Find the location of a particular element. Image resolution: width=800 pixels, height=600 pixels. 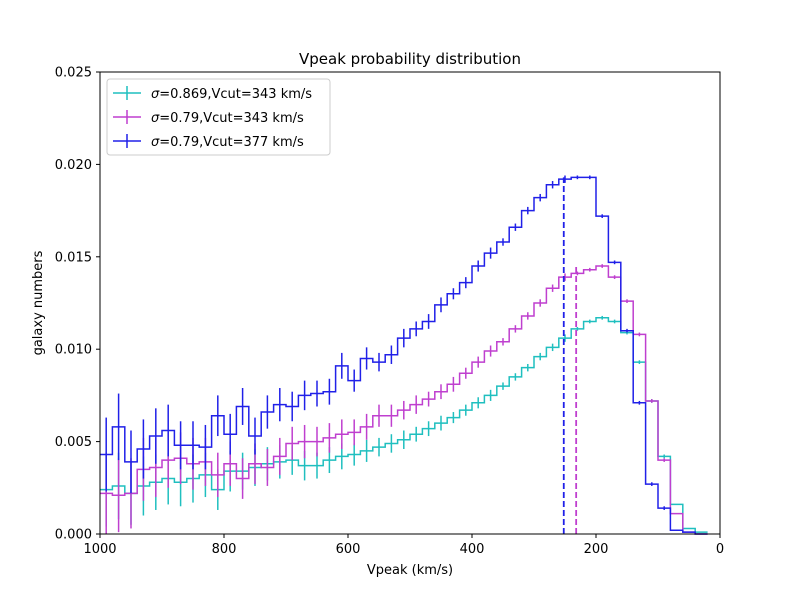

legend-box is located at coordinates (218, 117).